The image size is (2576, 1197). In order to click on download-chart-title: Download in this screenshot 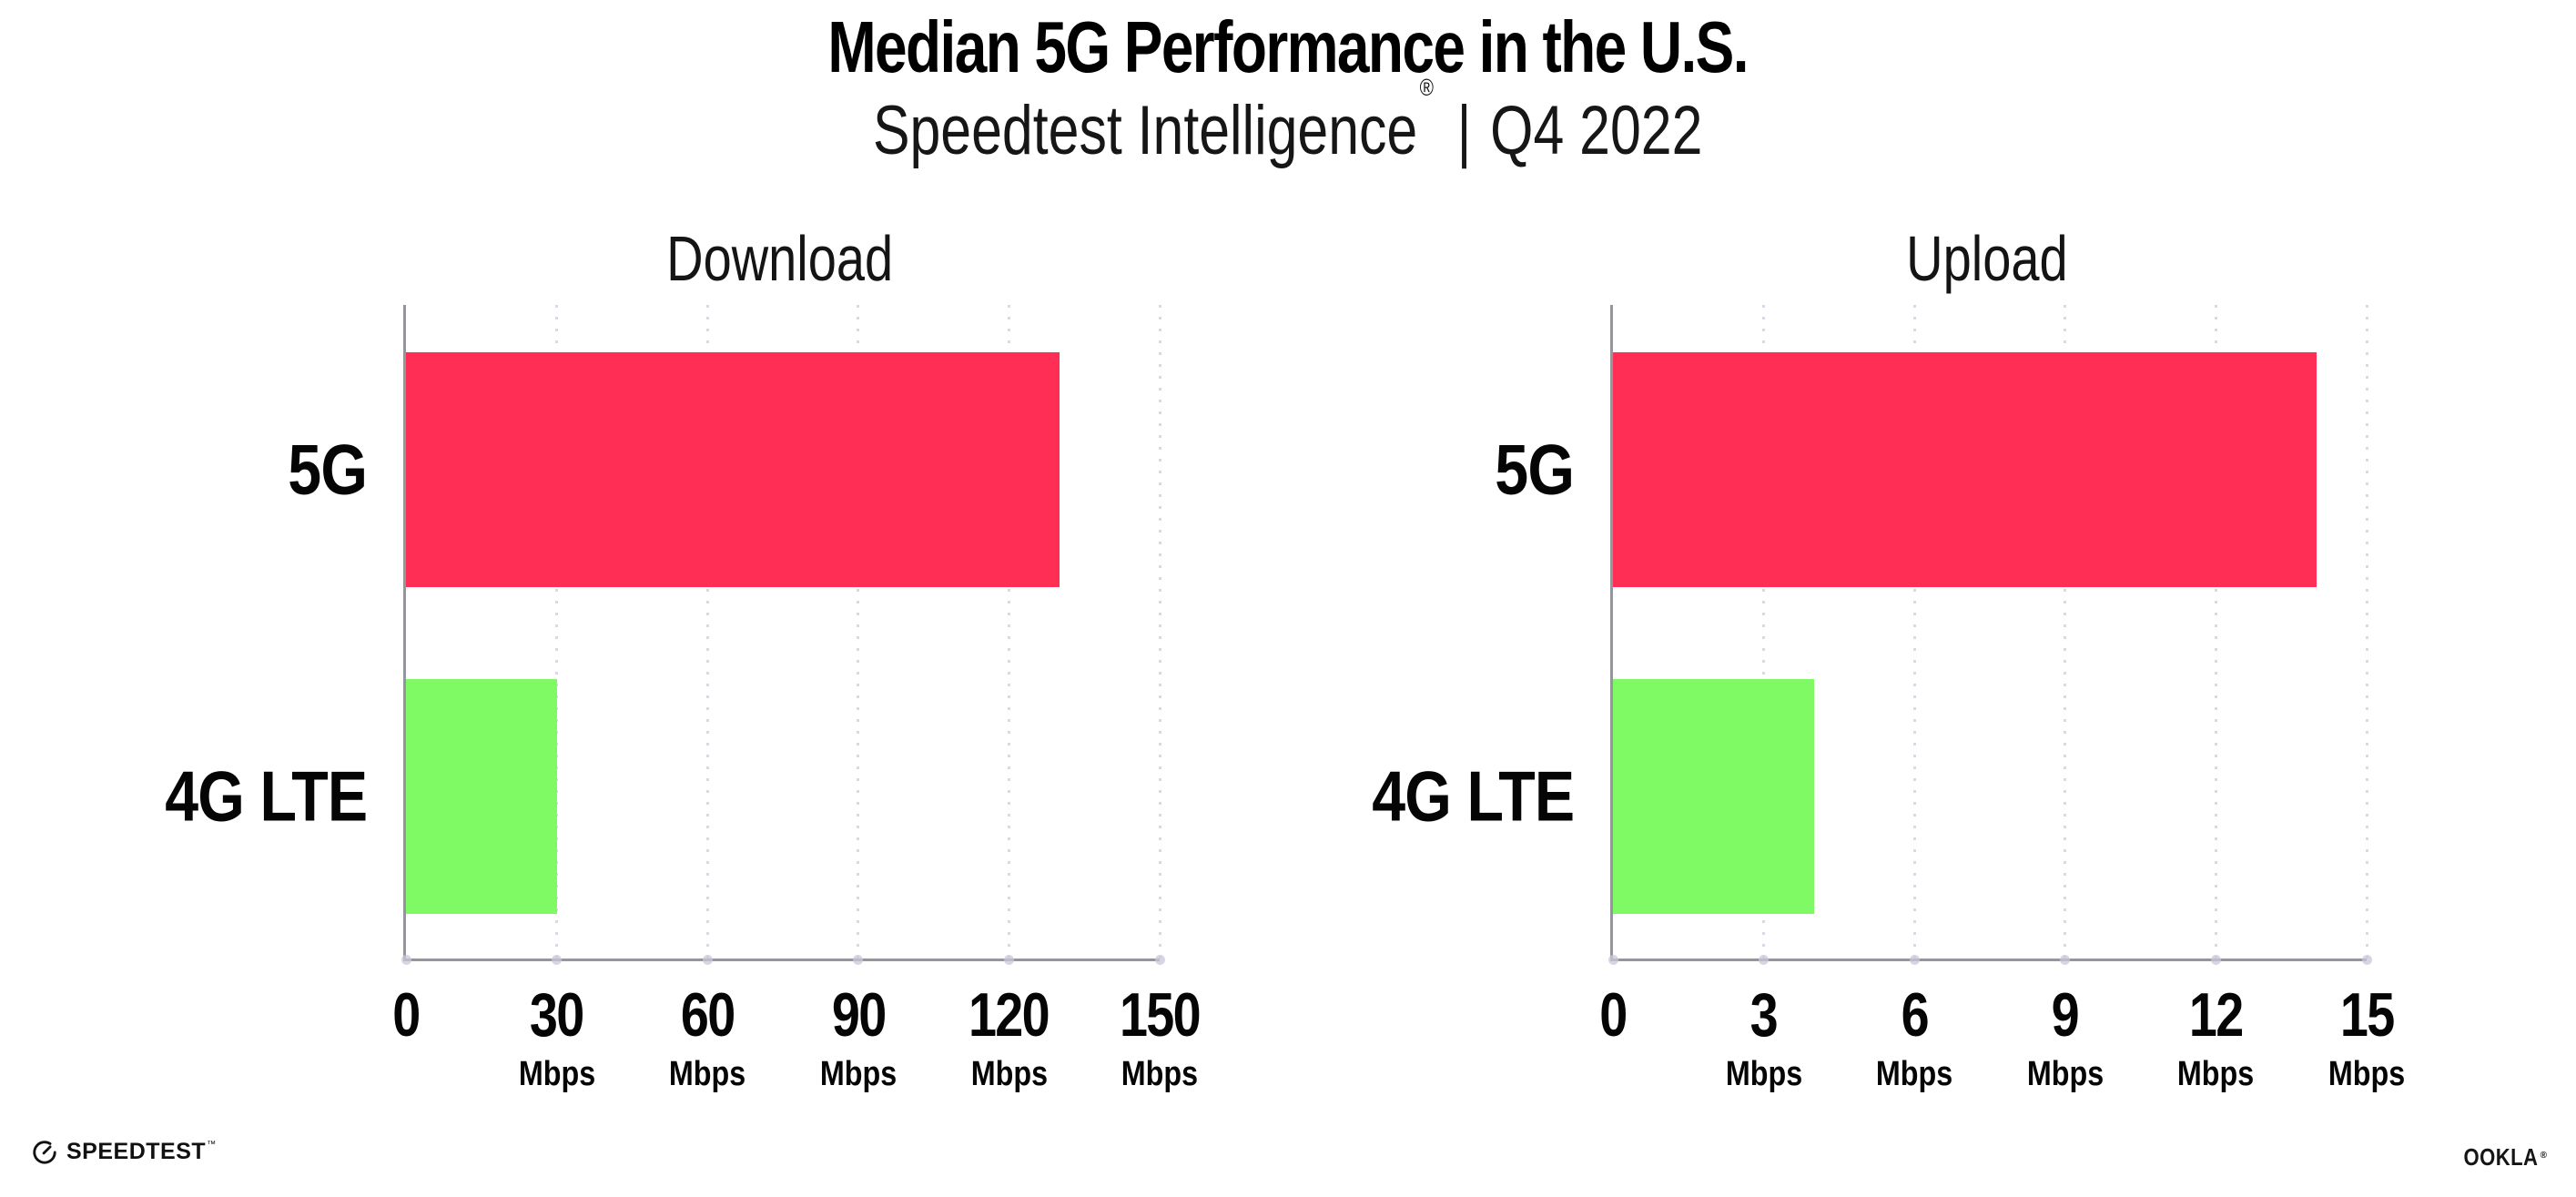, I will do `click(780, 258)`.